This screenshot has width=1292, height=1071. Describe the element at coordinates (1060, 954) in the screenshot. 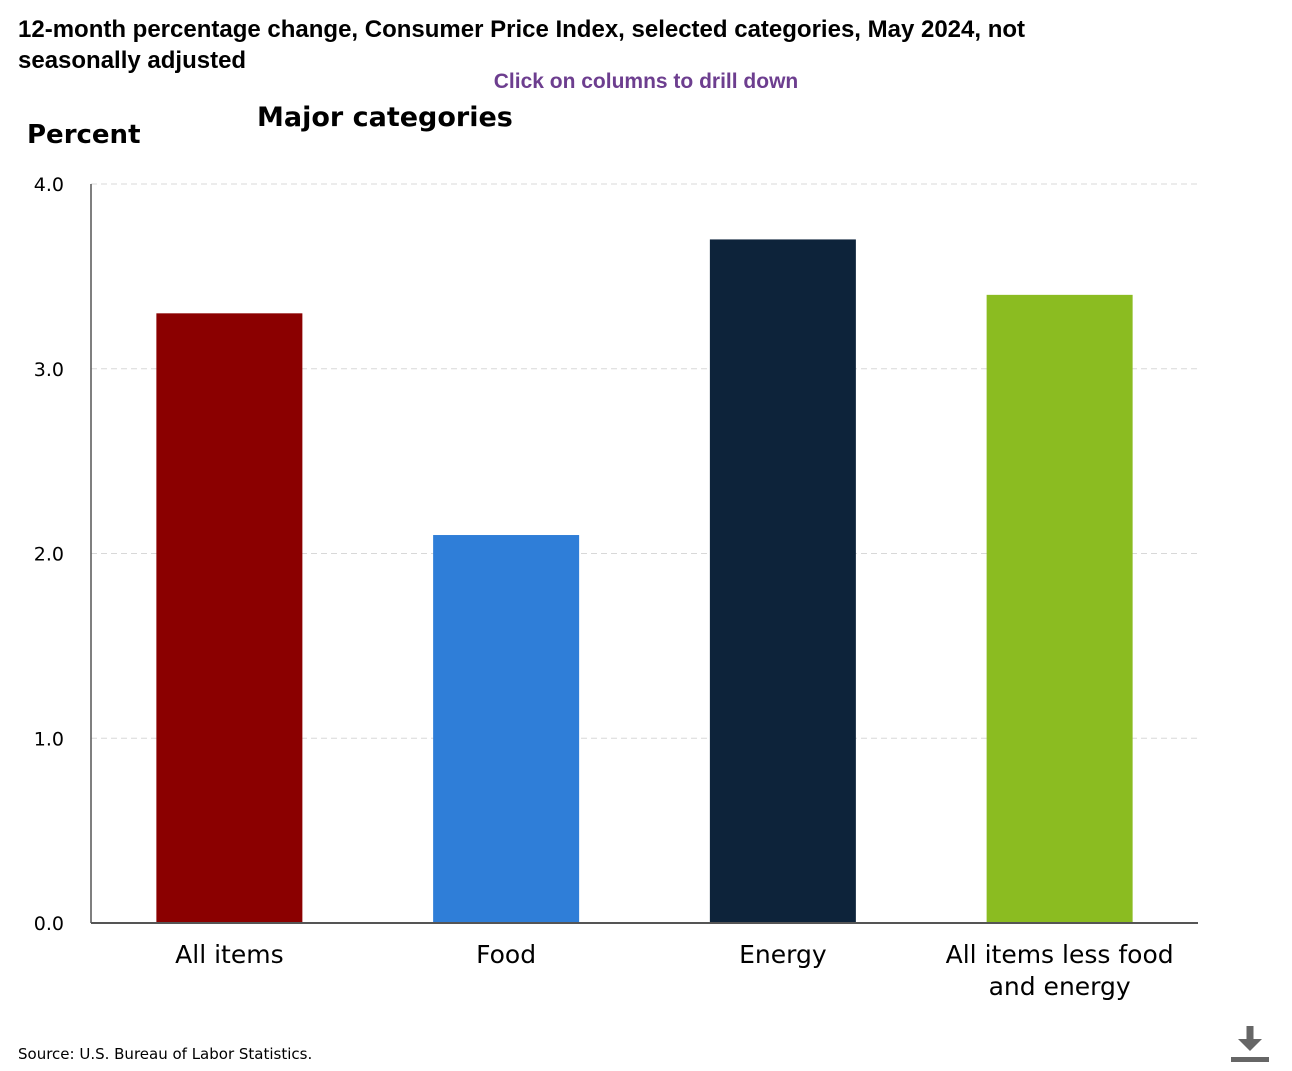

I see `x-category-label: All items less food` at that location.